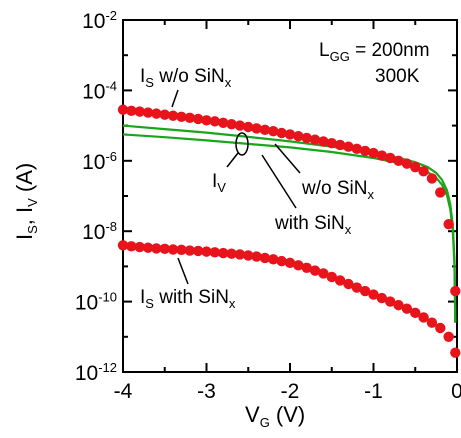 Image resolution: width=461 pixels, height=438 pixels. I want to click on is-without-sinx-label: IS w/o SiNx, so click(186, 78).